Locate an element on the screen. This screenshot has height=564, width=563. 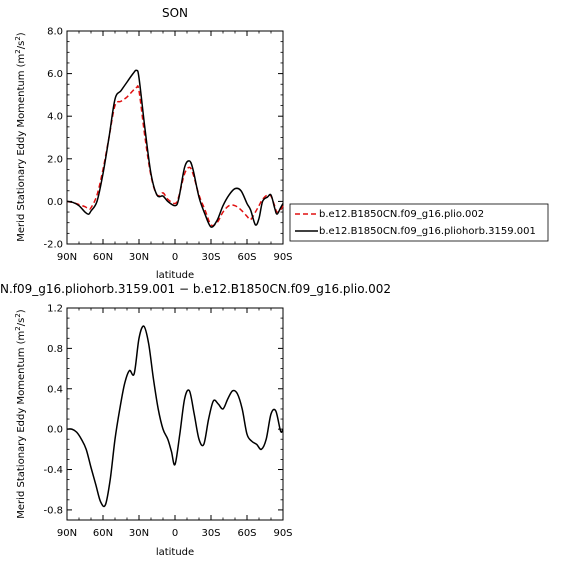
legend-label-pliohorb: b.e12.B1850CN.f09_g16.pliohorb.3159.001 is located at coordinates (427, 231).